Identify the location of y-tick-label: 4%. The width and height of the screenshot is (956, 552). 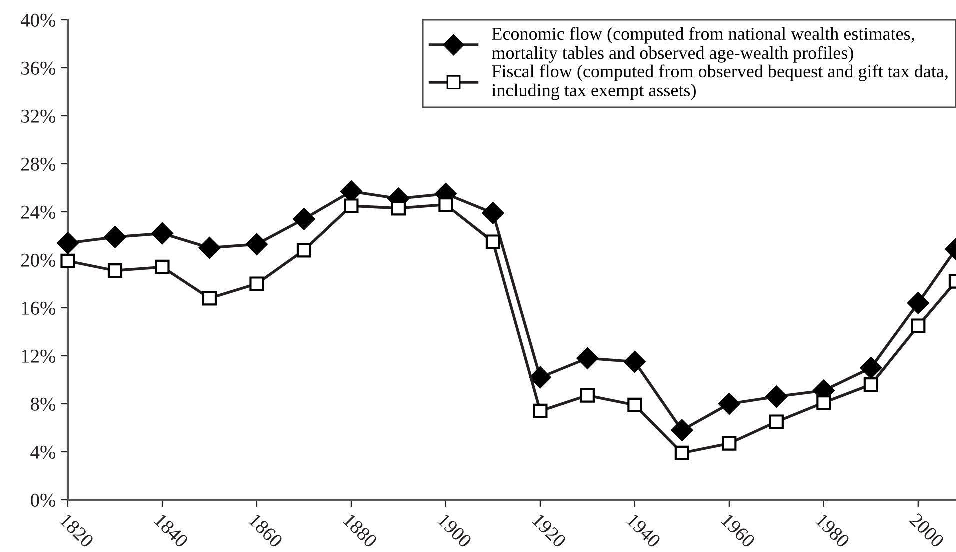
(43, 452).